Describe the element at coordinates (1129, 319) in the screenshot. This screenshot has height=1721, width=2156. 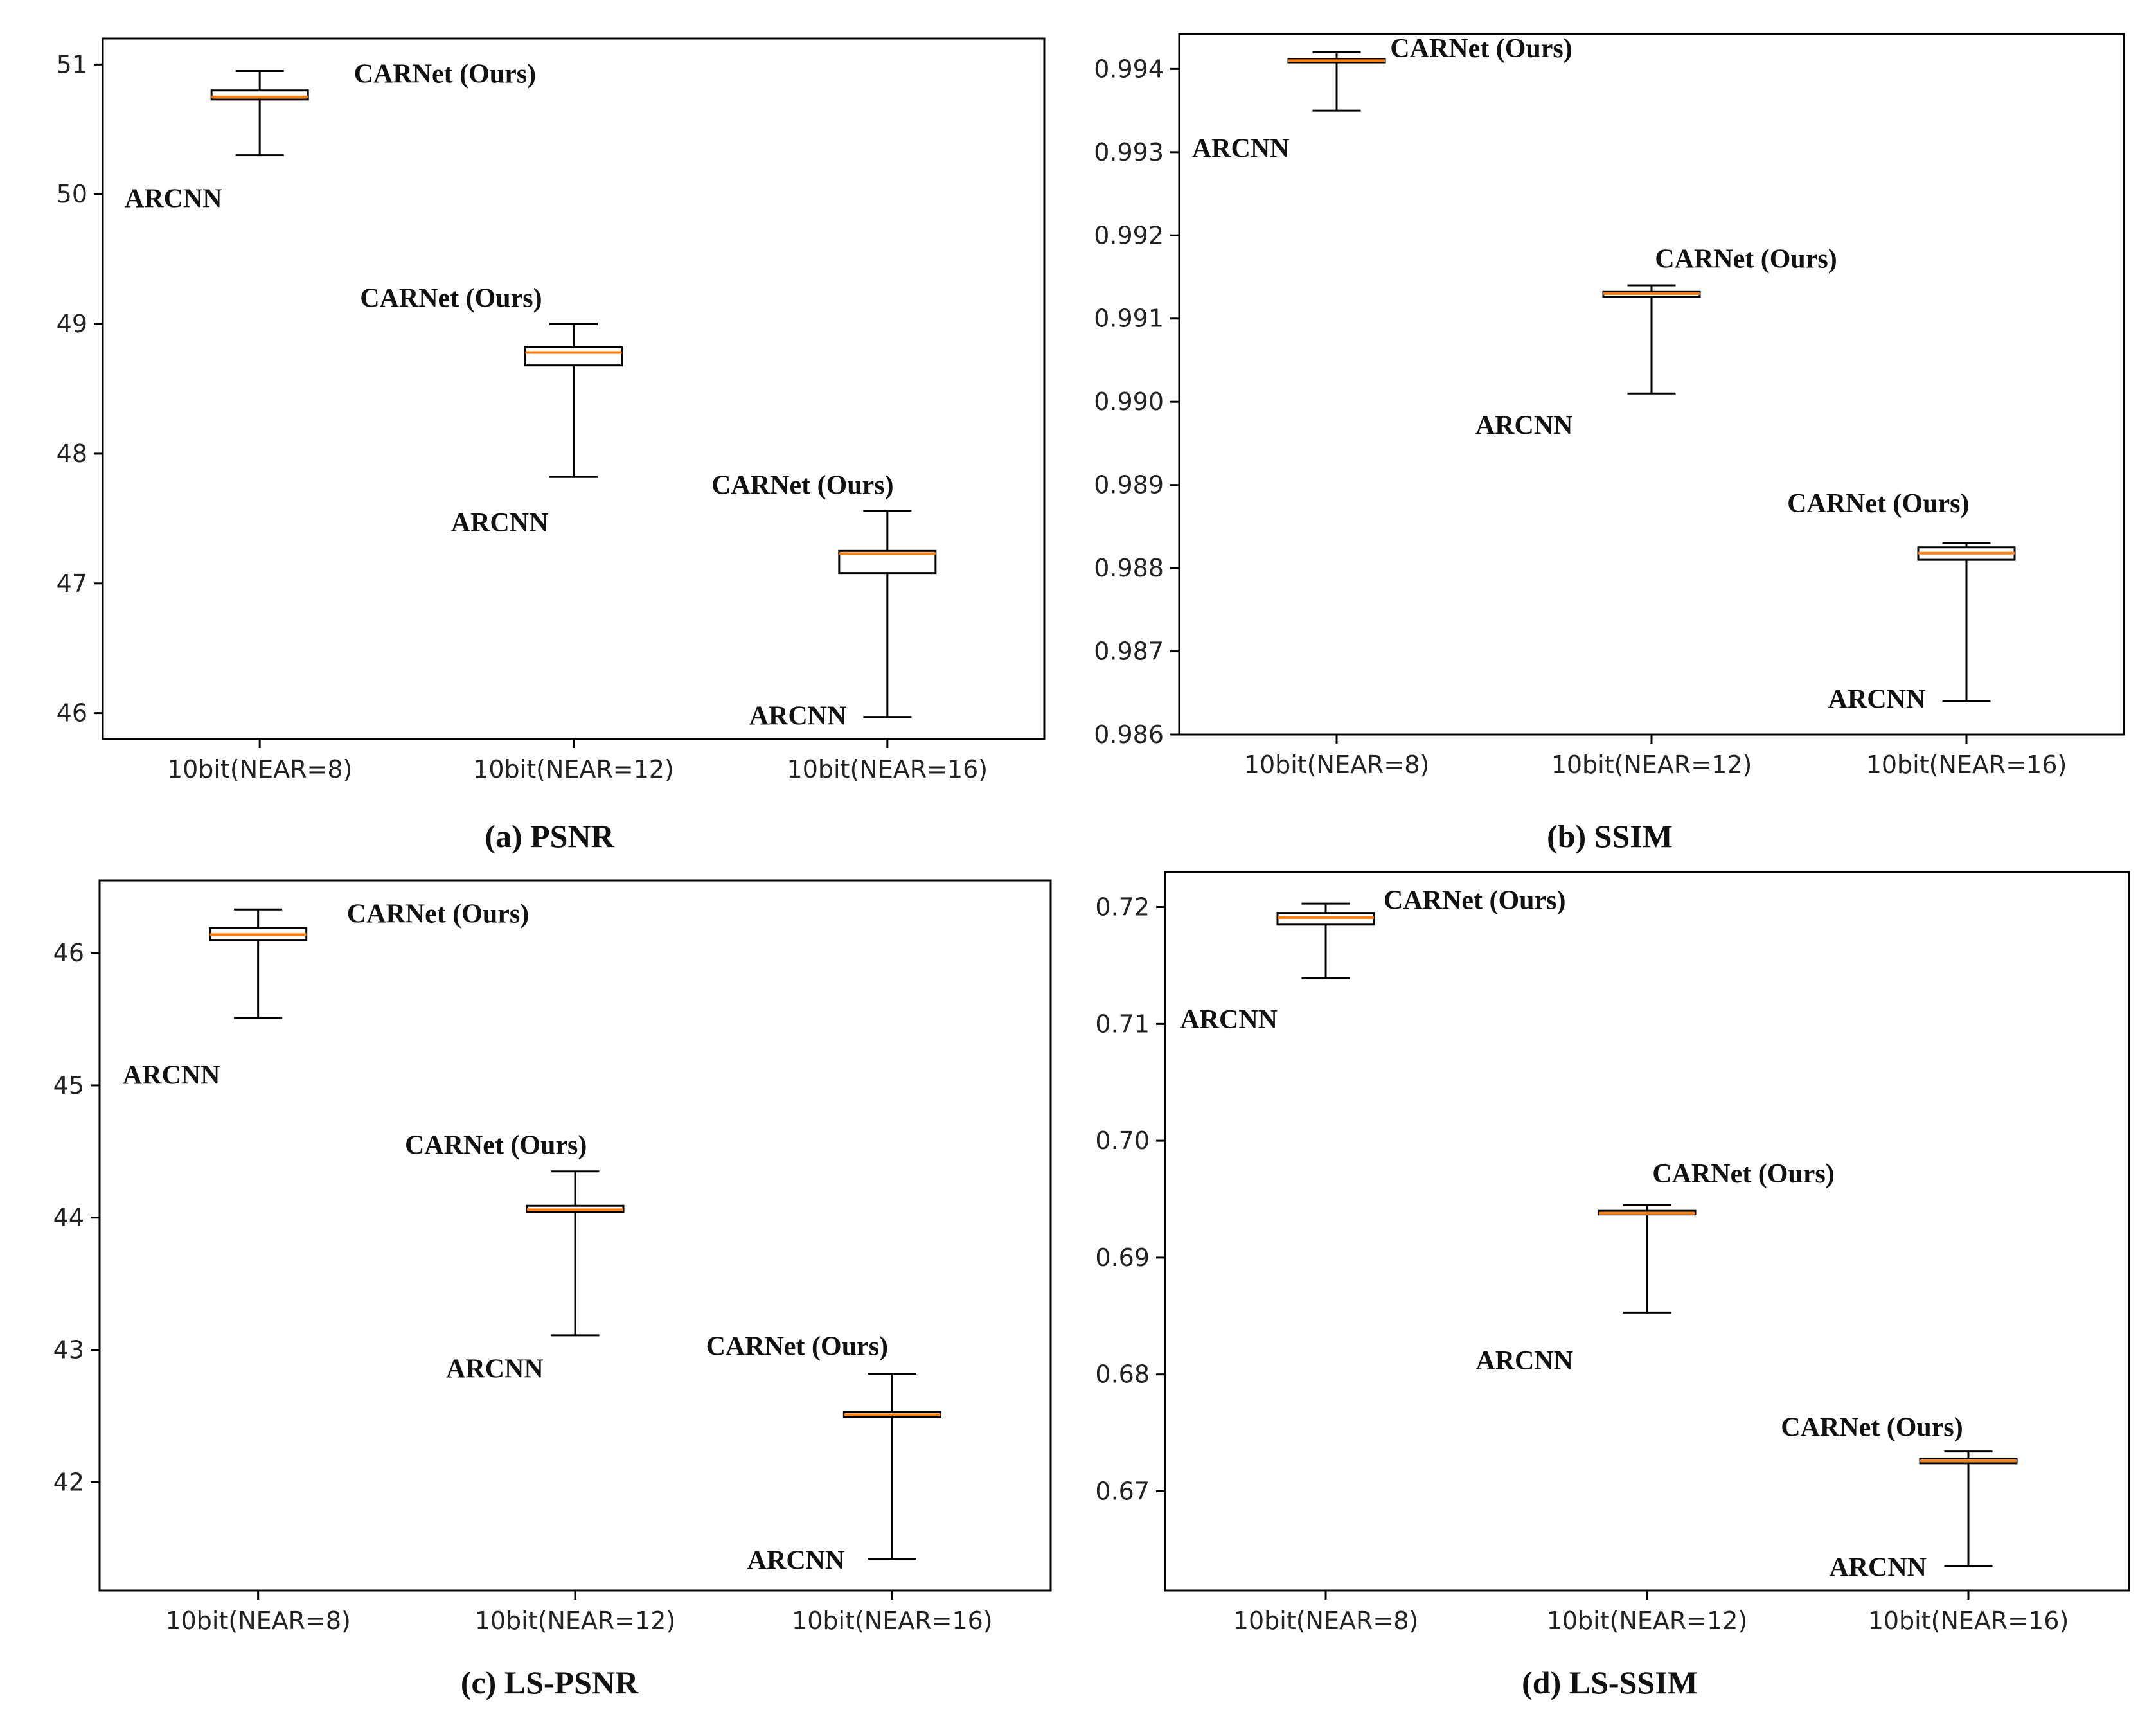
I see `y-tick-label: 0.991` at that location.